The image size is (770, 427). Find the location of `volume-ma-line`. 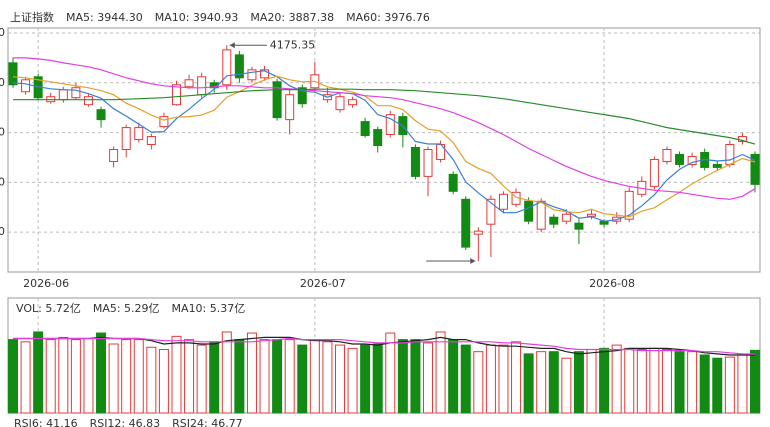

volume-ma-line is located at coordinates (384, 346).